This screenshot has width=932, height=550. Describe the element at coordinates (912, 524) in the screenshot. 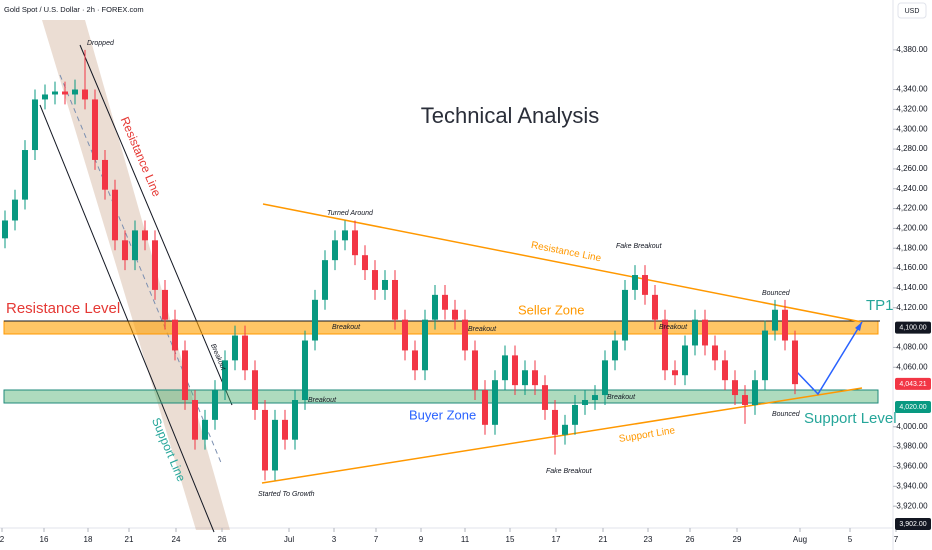

I see `price-box-label: 3,902.00` at that location.